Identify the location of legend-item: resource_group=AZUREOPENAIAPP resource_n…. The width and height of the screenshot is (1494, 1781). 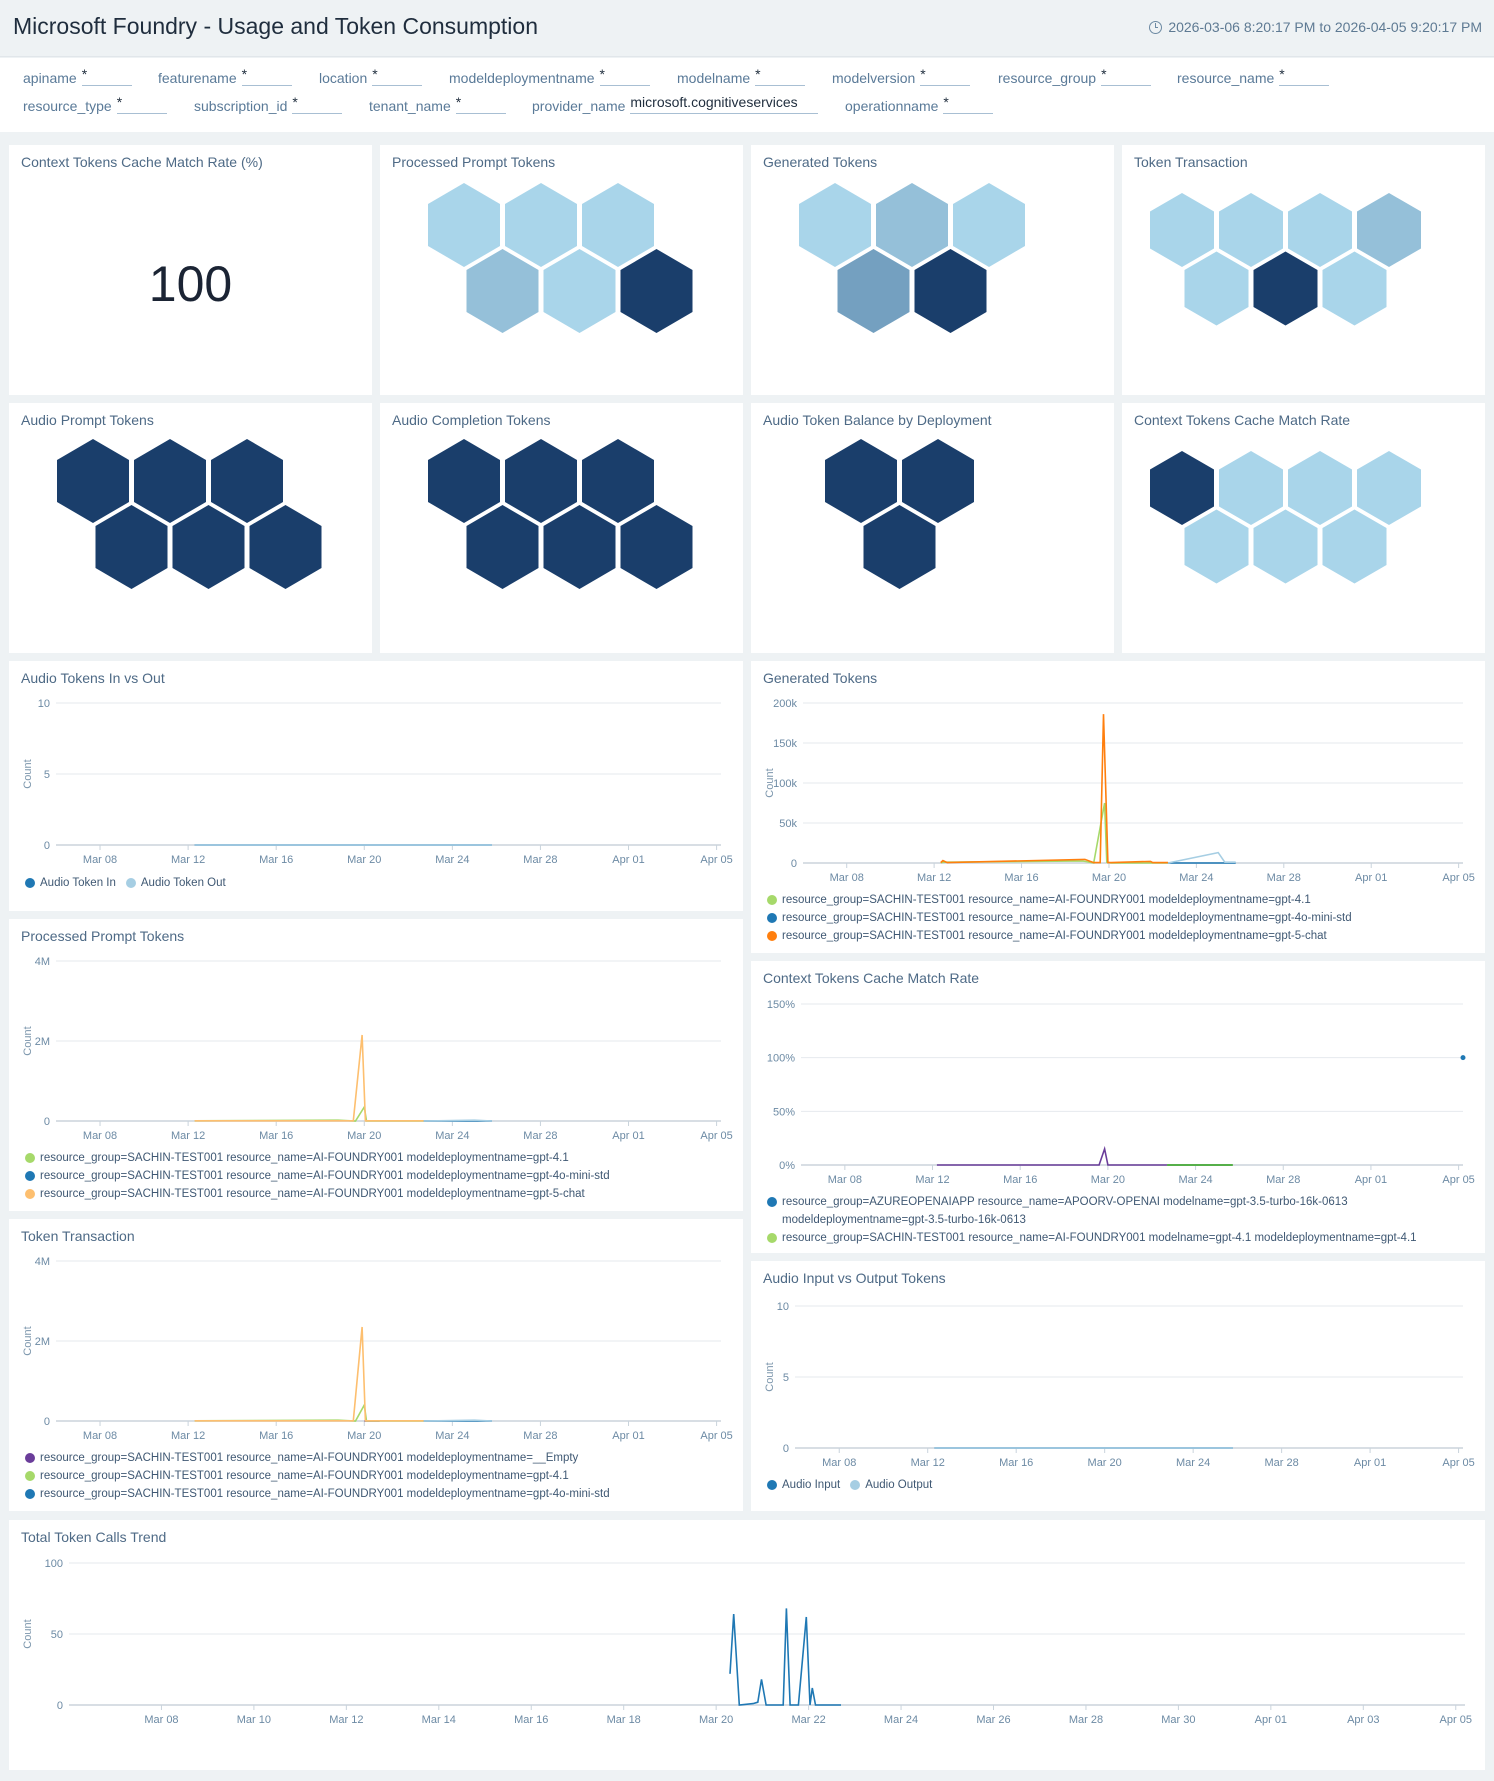
(1123, 1211).